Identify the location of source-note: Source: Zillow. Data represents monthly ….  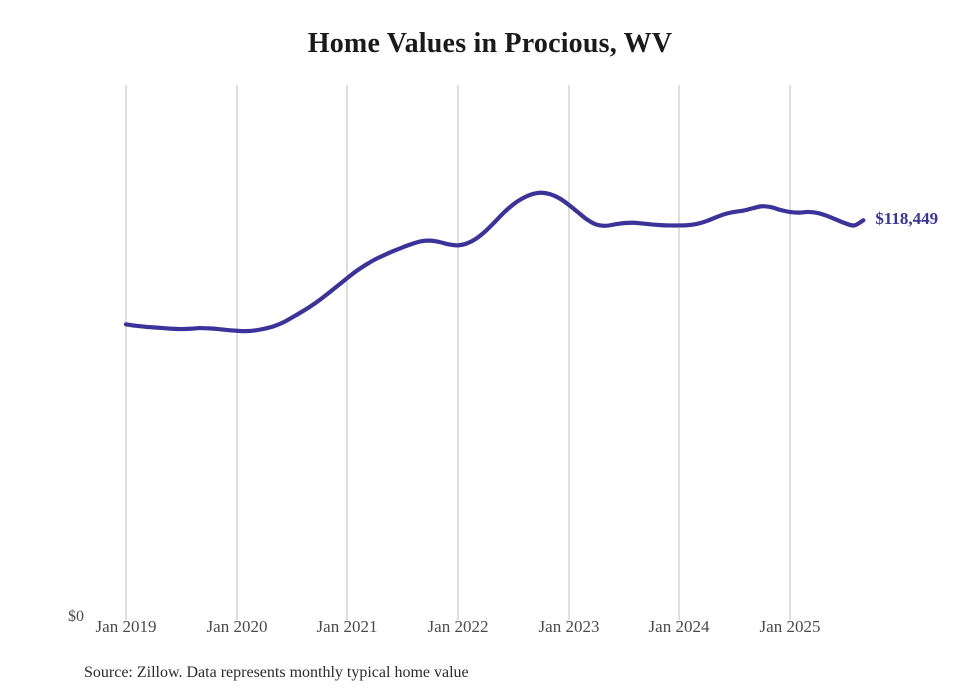
(276, 672).